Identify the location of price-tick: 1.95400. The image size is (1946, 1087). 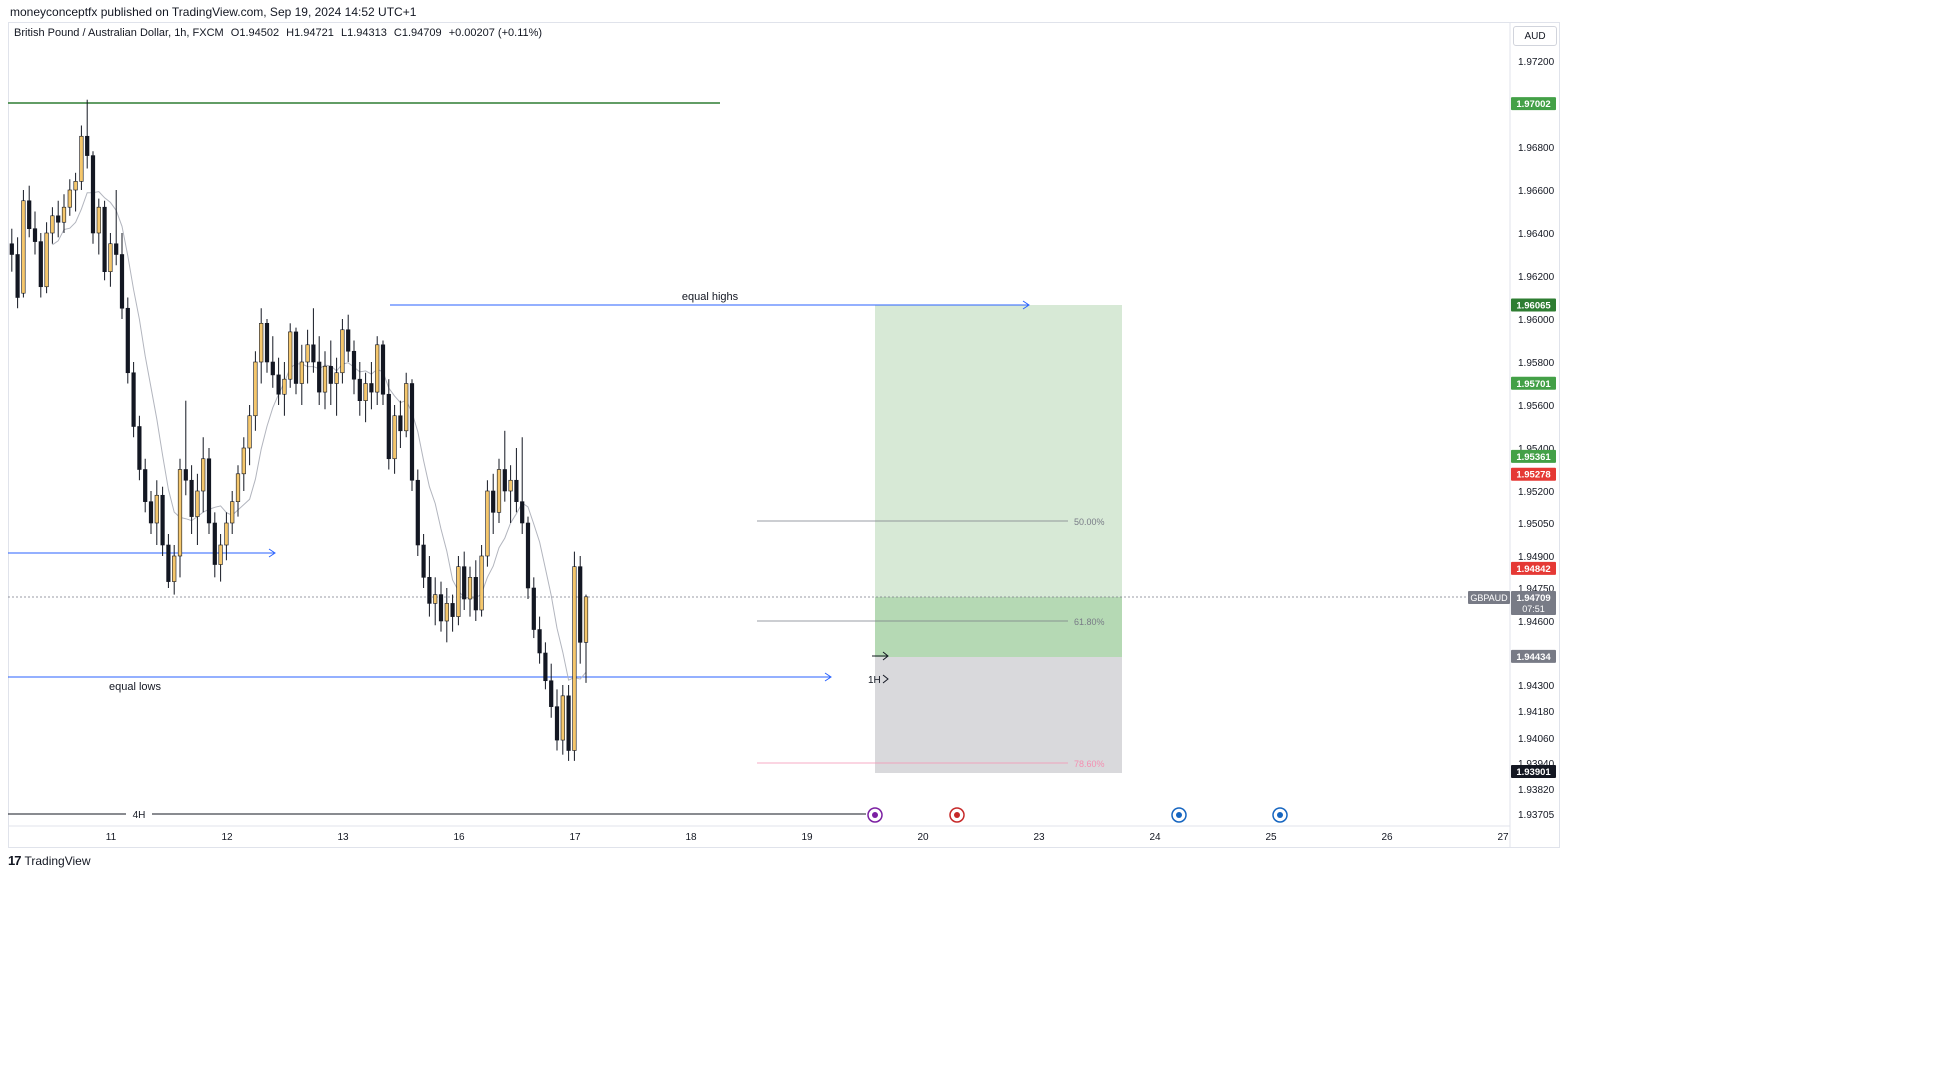
(1536, 449).